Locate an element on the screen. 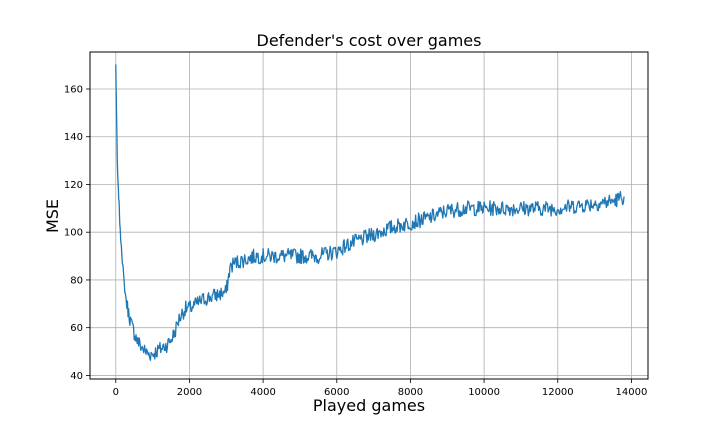 The height and width of the screenshot is (432, 720). x-tick-label: 8000 is located at coordinates (410, 392).